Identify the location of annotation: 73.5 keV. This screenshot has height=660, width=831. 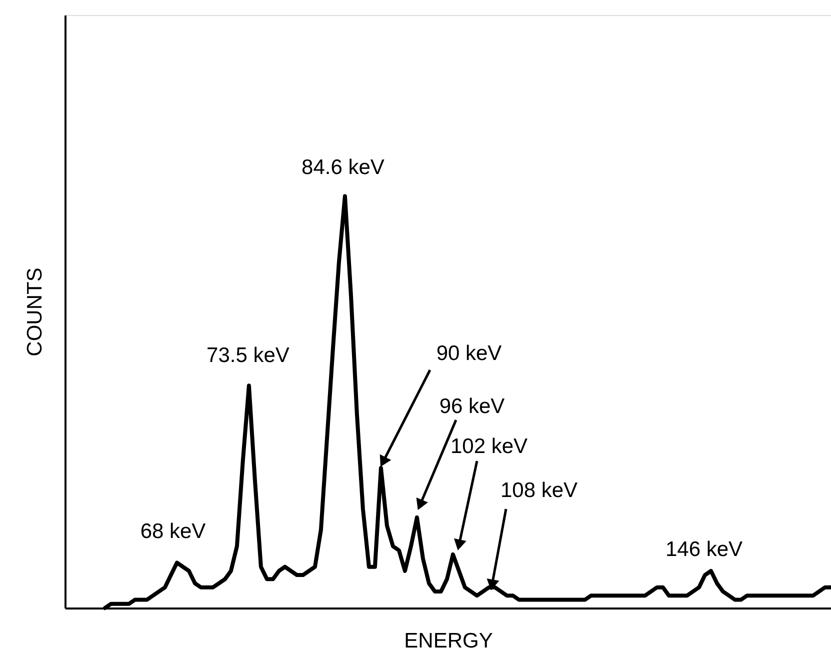
(248, 355).